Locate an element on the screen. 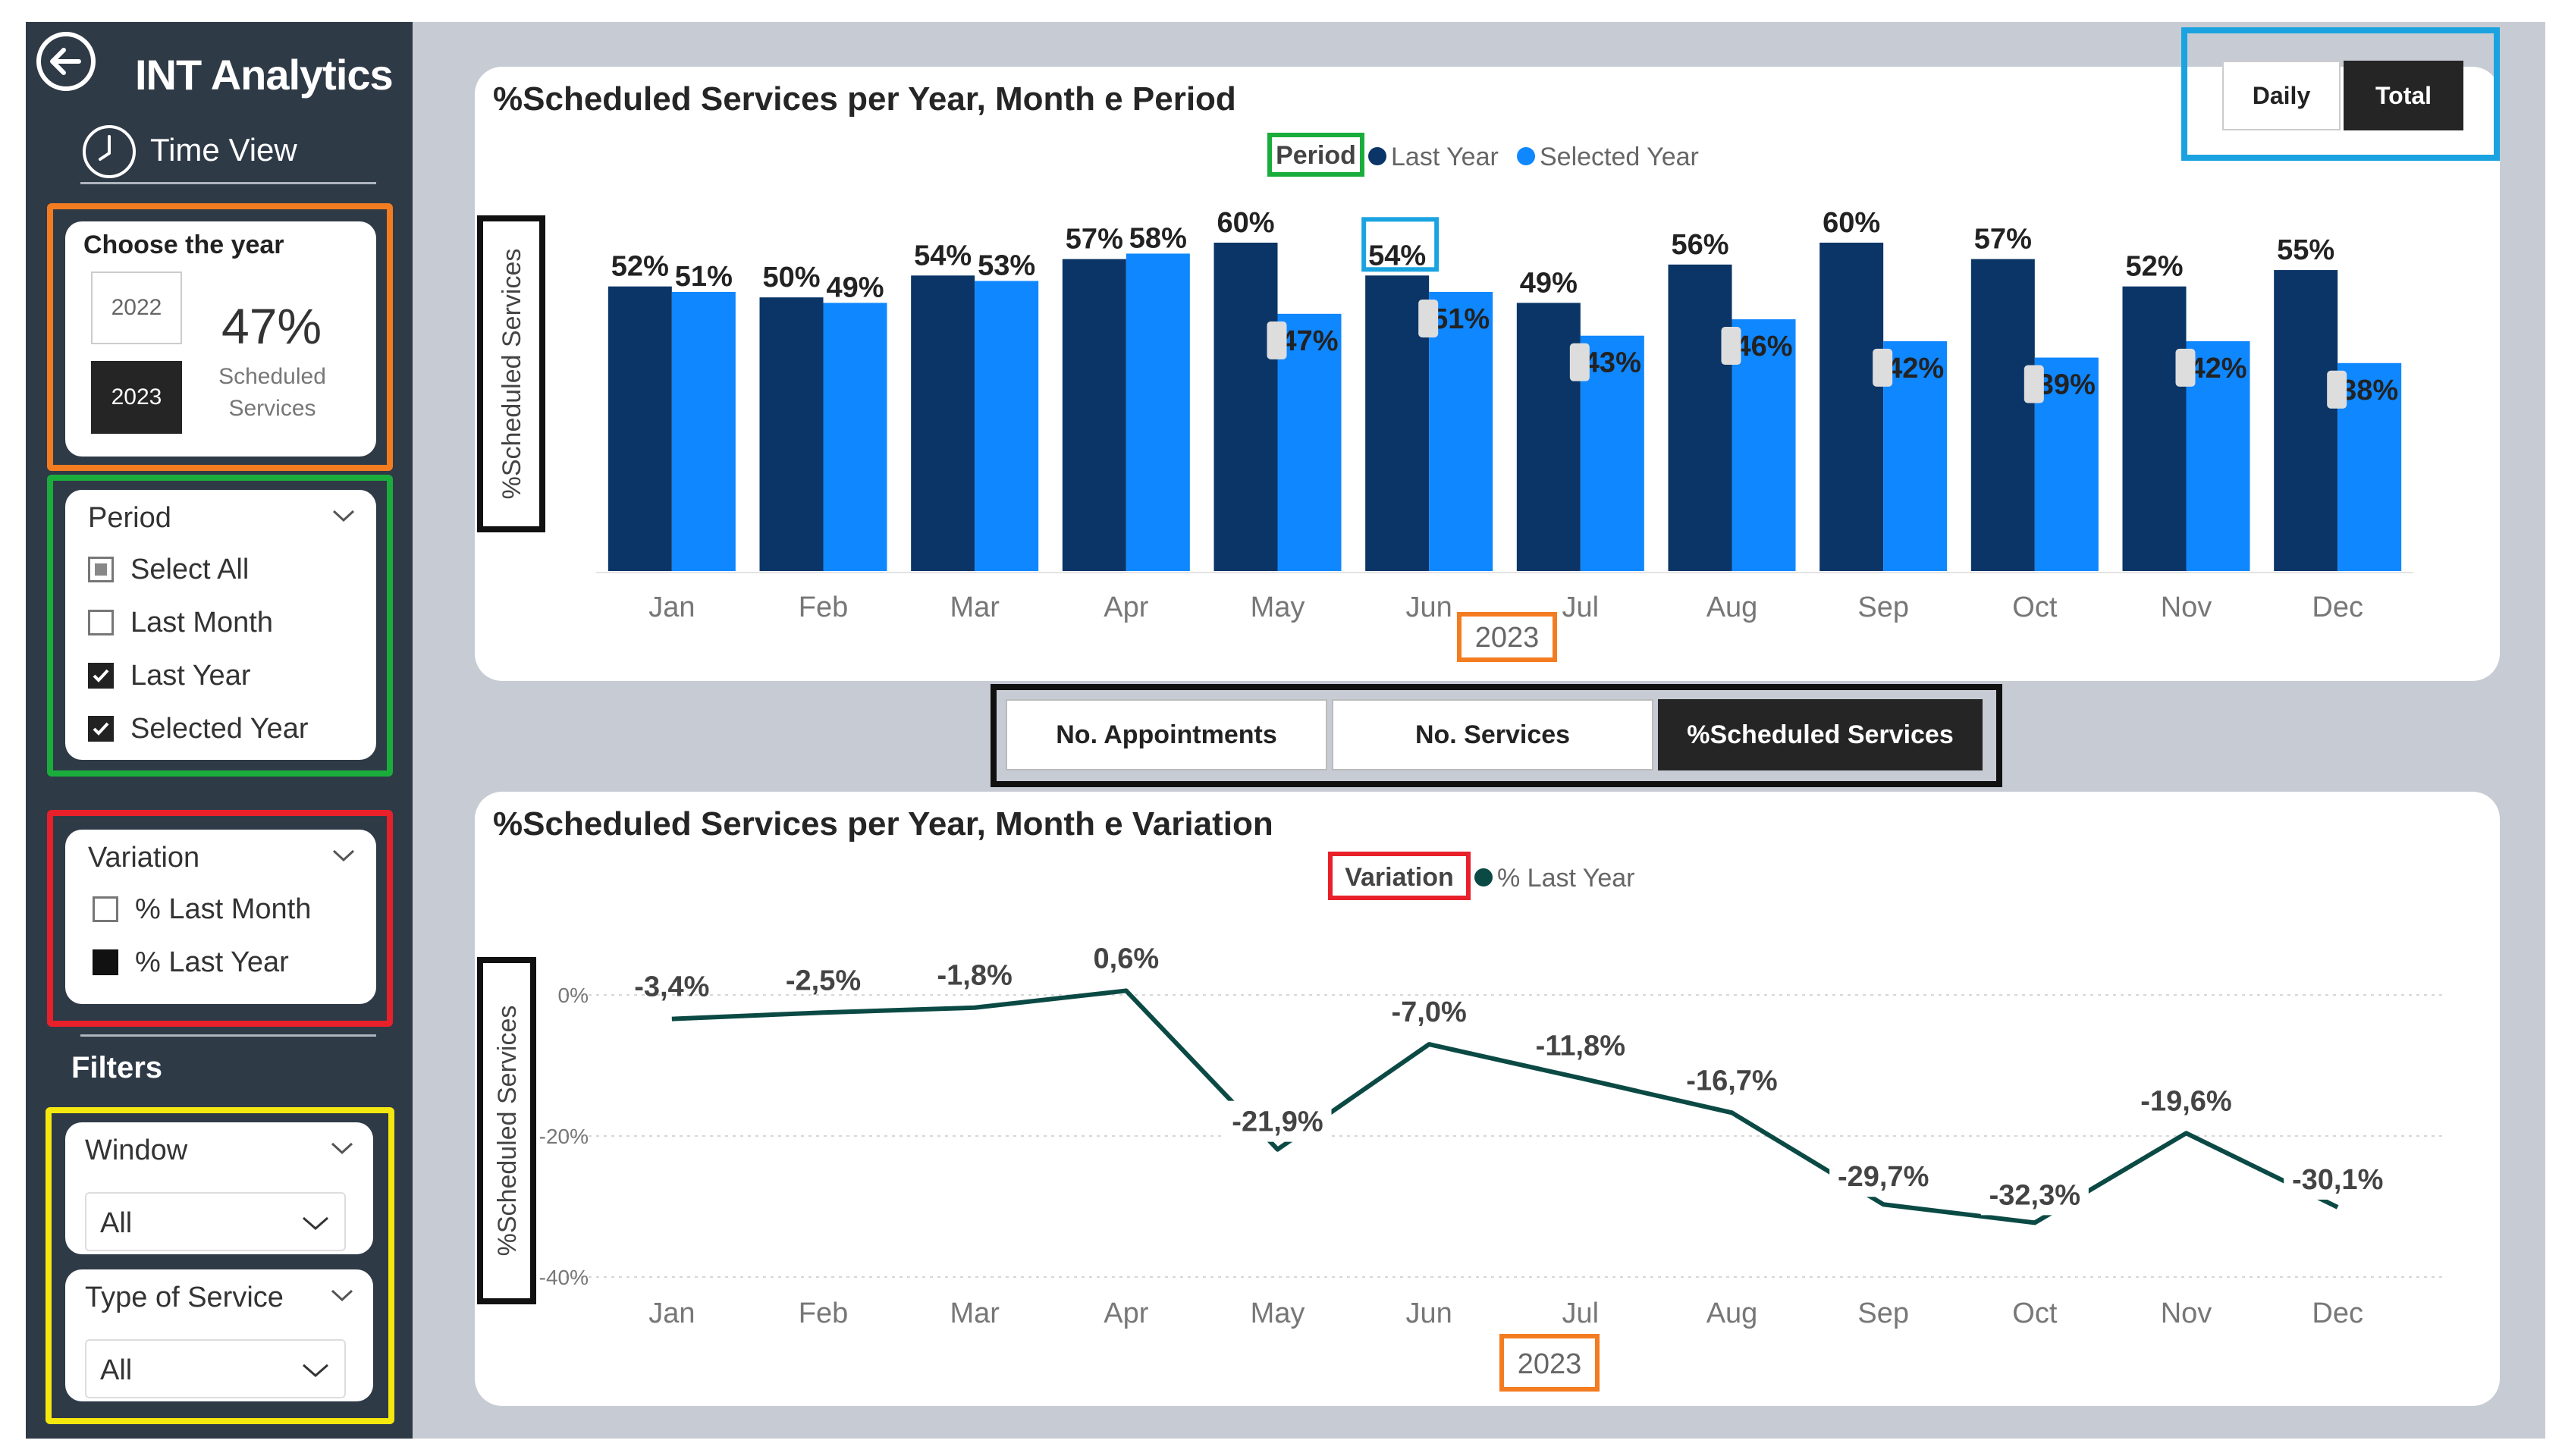  year-button-2022: 2022 is located at coordinates (136, 307).